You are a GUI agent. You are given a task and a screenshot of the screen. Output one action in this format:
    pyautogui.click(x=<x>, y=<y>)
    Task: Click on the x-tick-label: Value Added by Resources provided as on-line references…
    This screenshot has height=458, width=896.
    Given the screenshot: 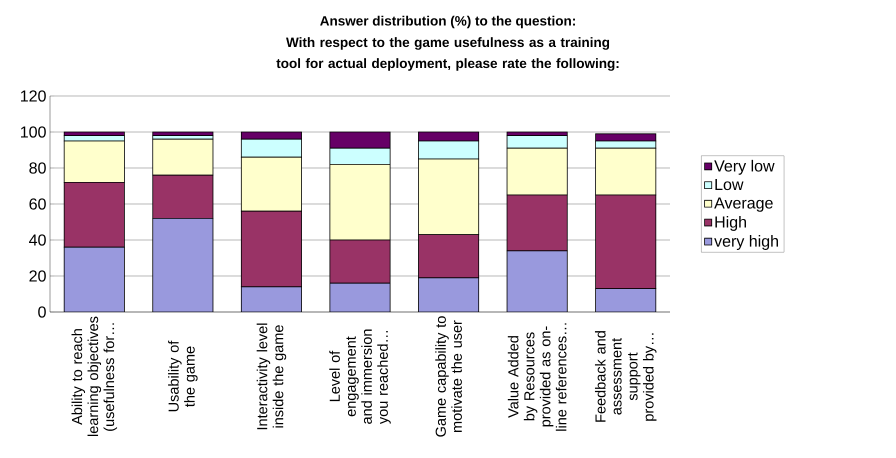 What is the action you would take?
    pyautogui.click(x=537, y=377)
    